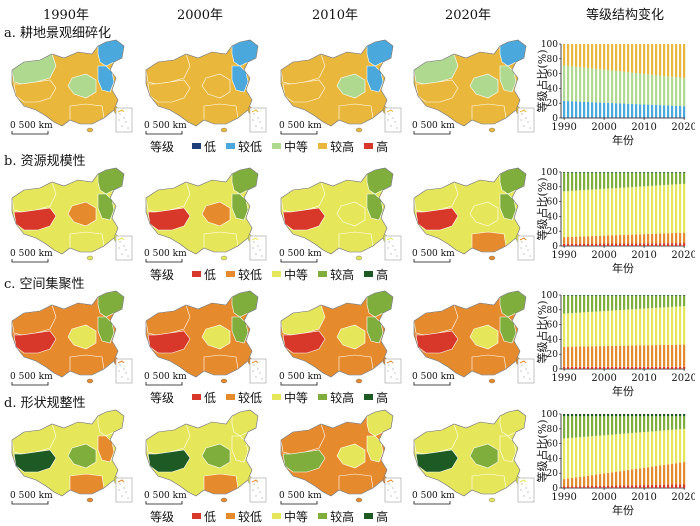 The height and width of the screenshot is (526, 700). What do you see at coordinates (250, 516) in the screenshot?
I see `legend-label: 较低` at bounding box center [250, 516].